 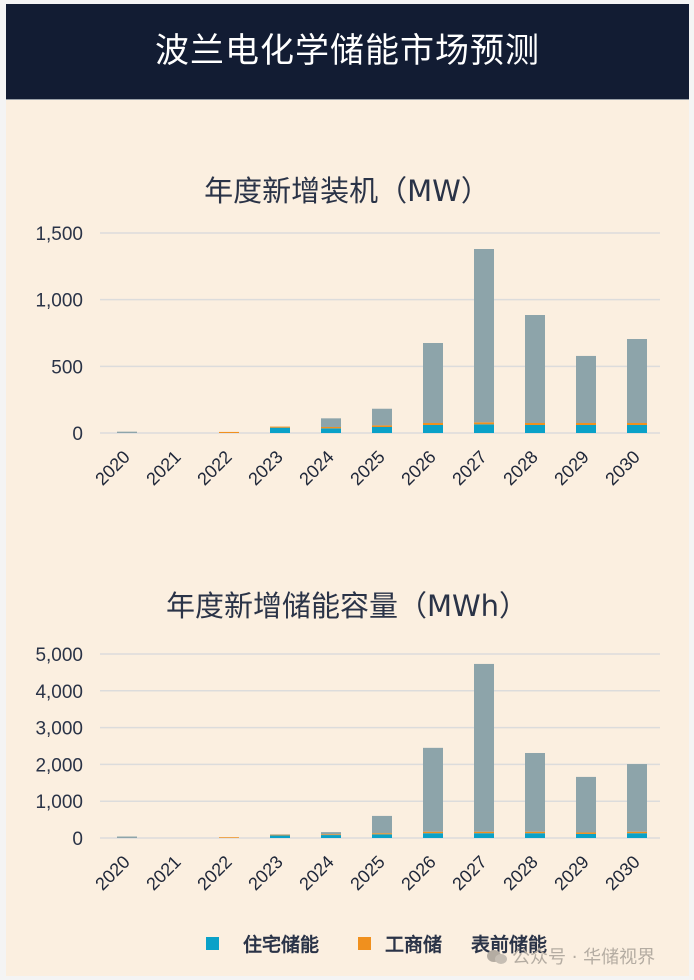 I want to click on y-tick-label: 500, so click(x=67, y=367).